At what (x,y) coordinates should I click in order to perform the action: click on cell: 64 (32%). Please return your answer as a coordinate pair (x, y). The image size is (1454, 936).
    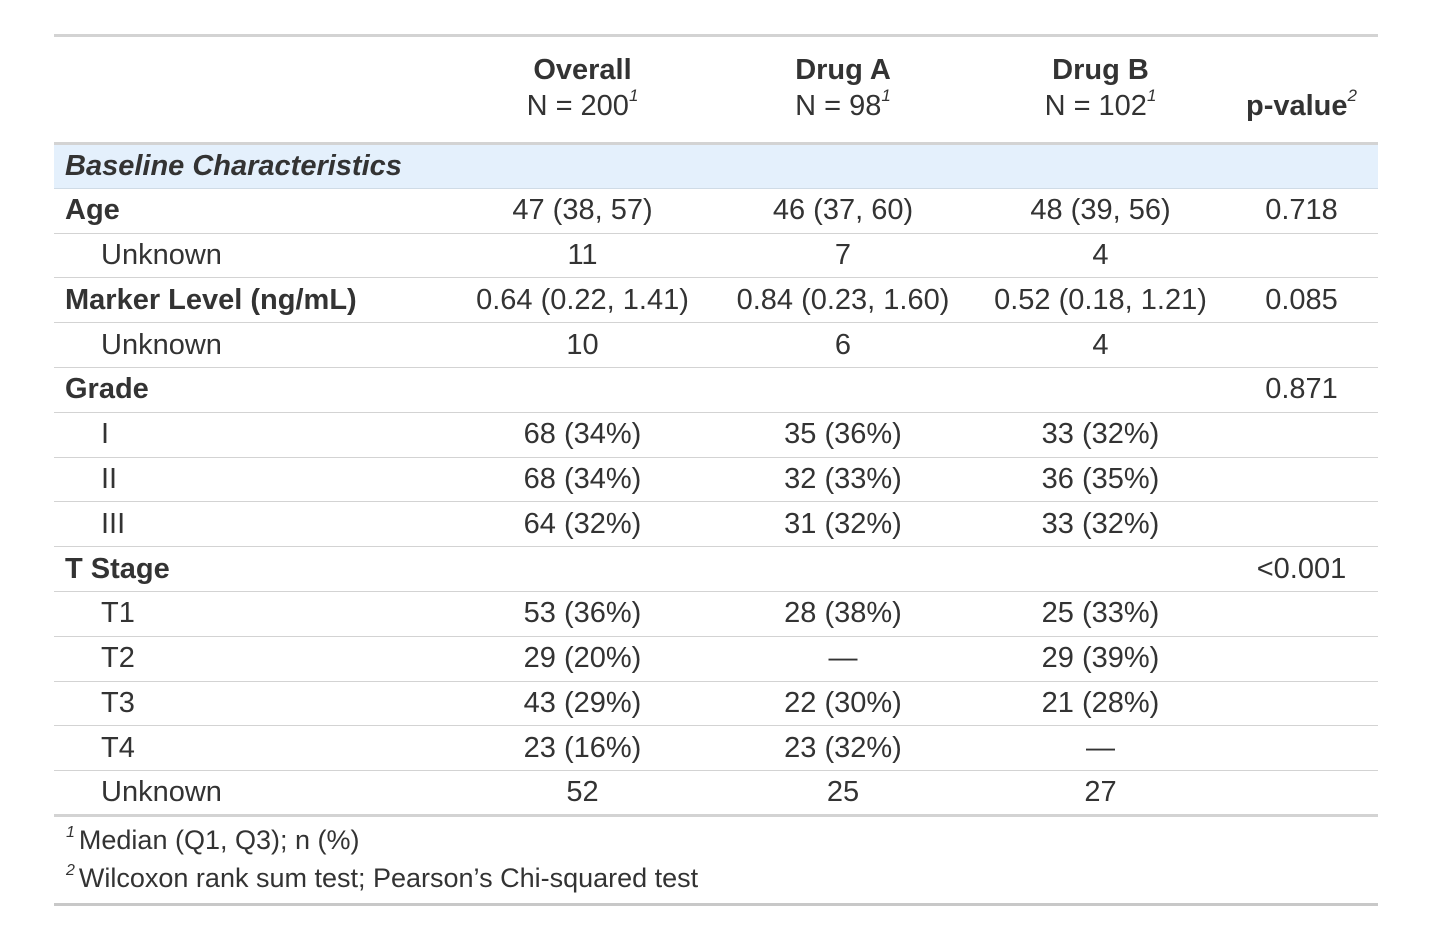
    Looking at the image, I should click on (582, 524).